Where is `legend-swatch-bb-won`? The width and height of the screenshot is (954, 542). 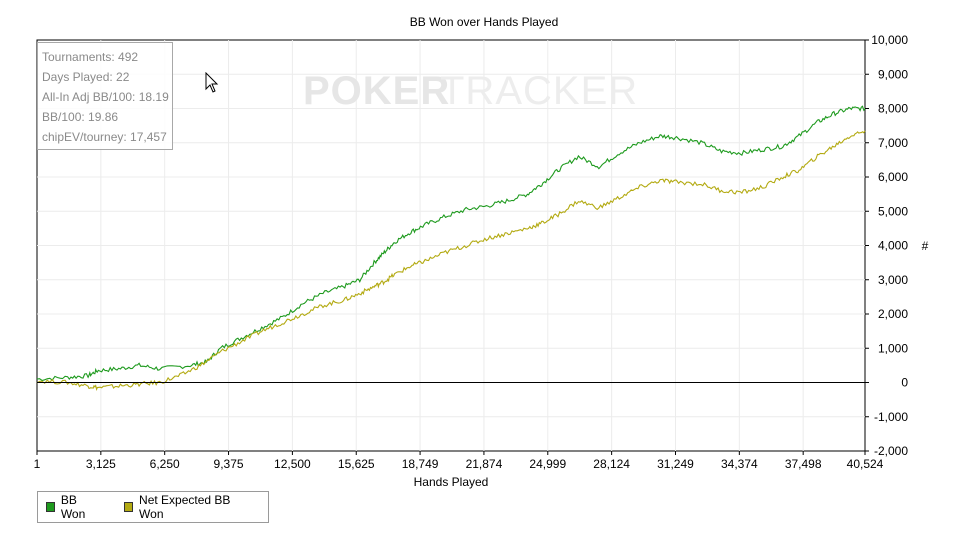 legend-swatch-bb-won is located at coordinates (50, 507).